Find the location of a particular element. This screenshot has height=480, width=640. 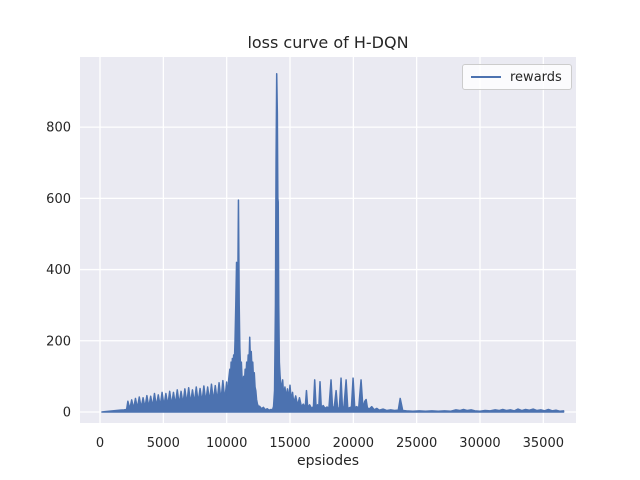

legend-label: rewards is located at coordinates (536, 77).